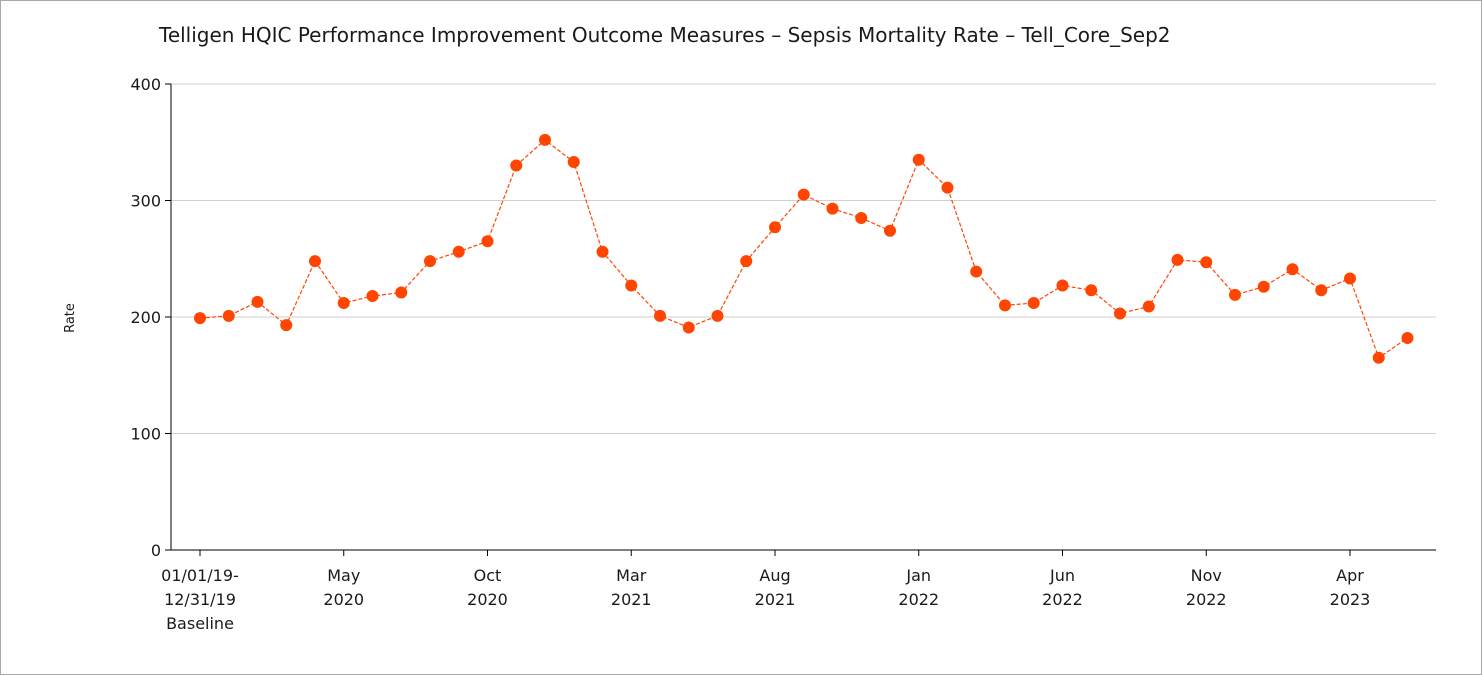 Image resolution: width=1482 pixels, height=675 pixels. What do you see at coordinates (200, 575) in the screenshot?
I see `x-tick-label: 01/01/19-` at bounding box center [200, 575].